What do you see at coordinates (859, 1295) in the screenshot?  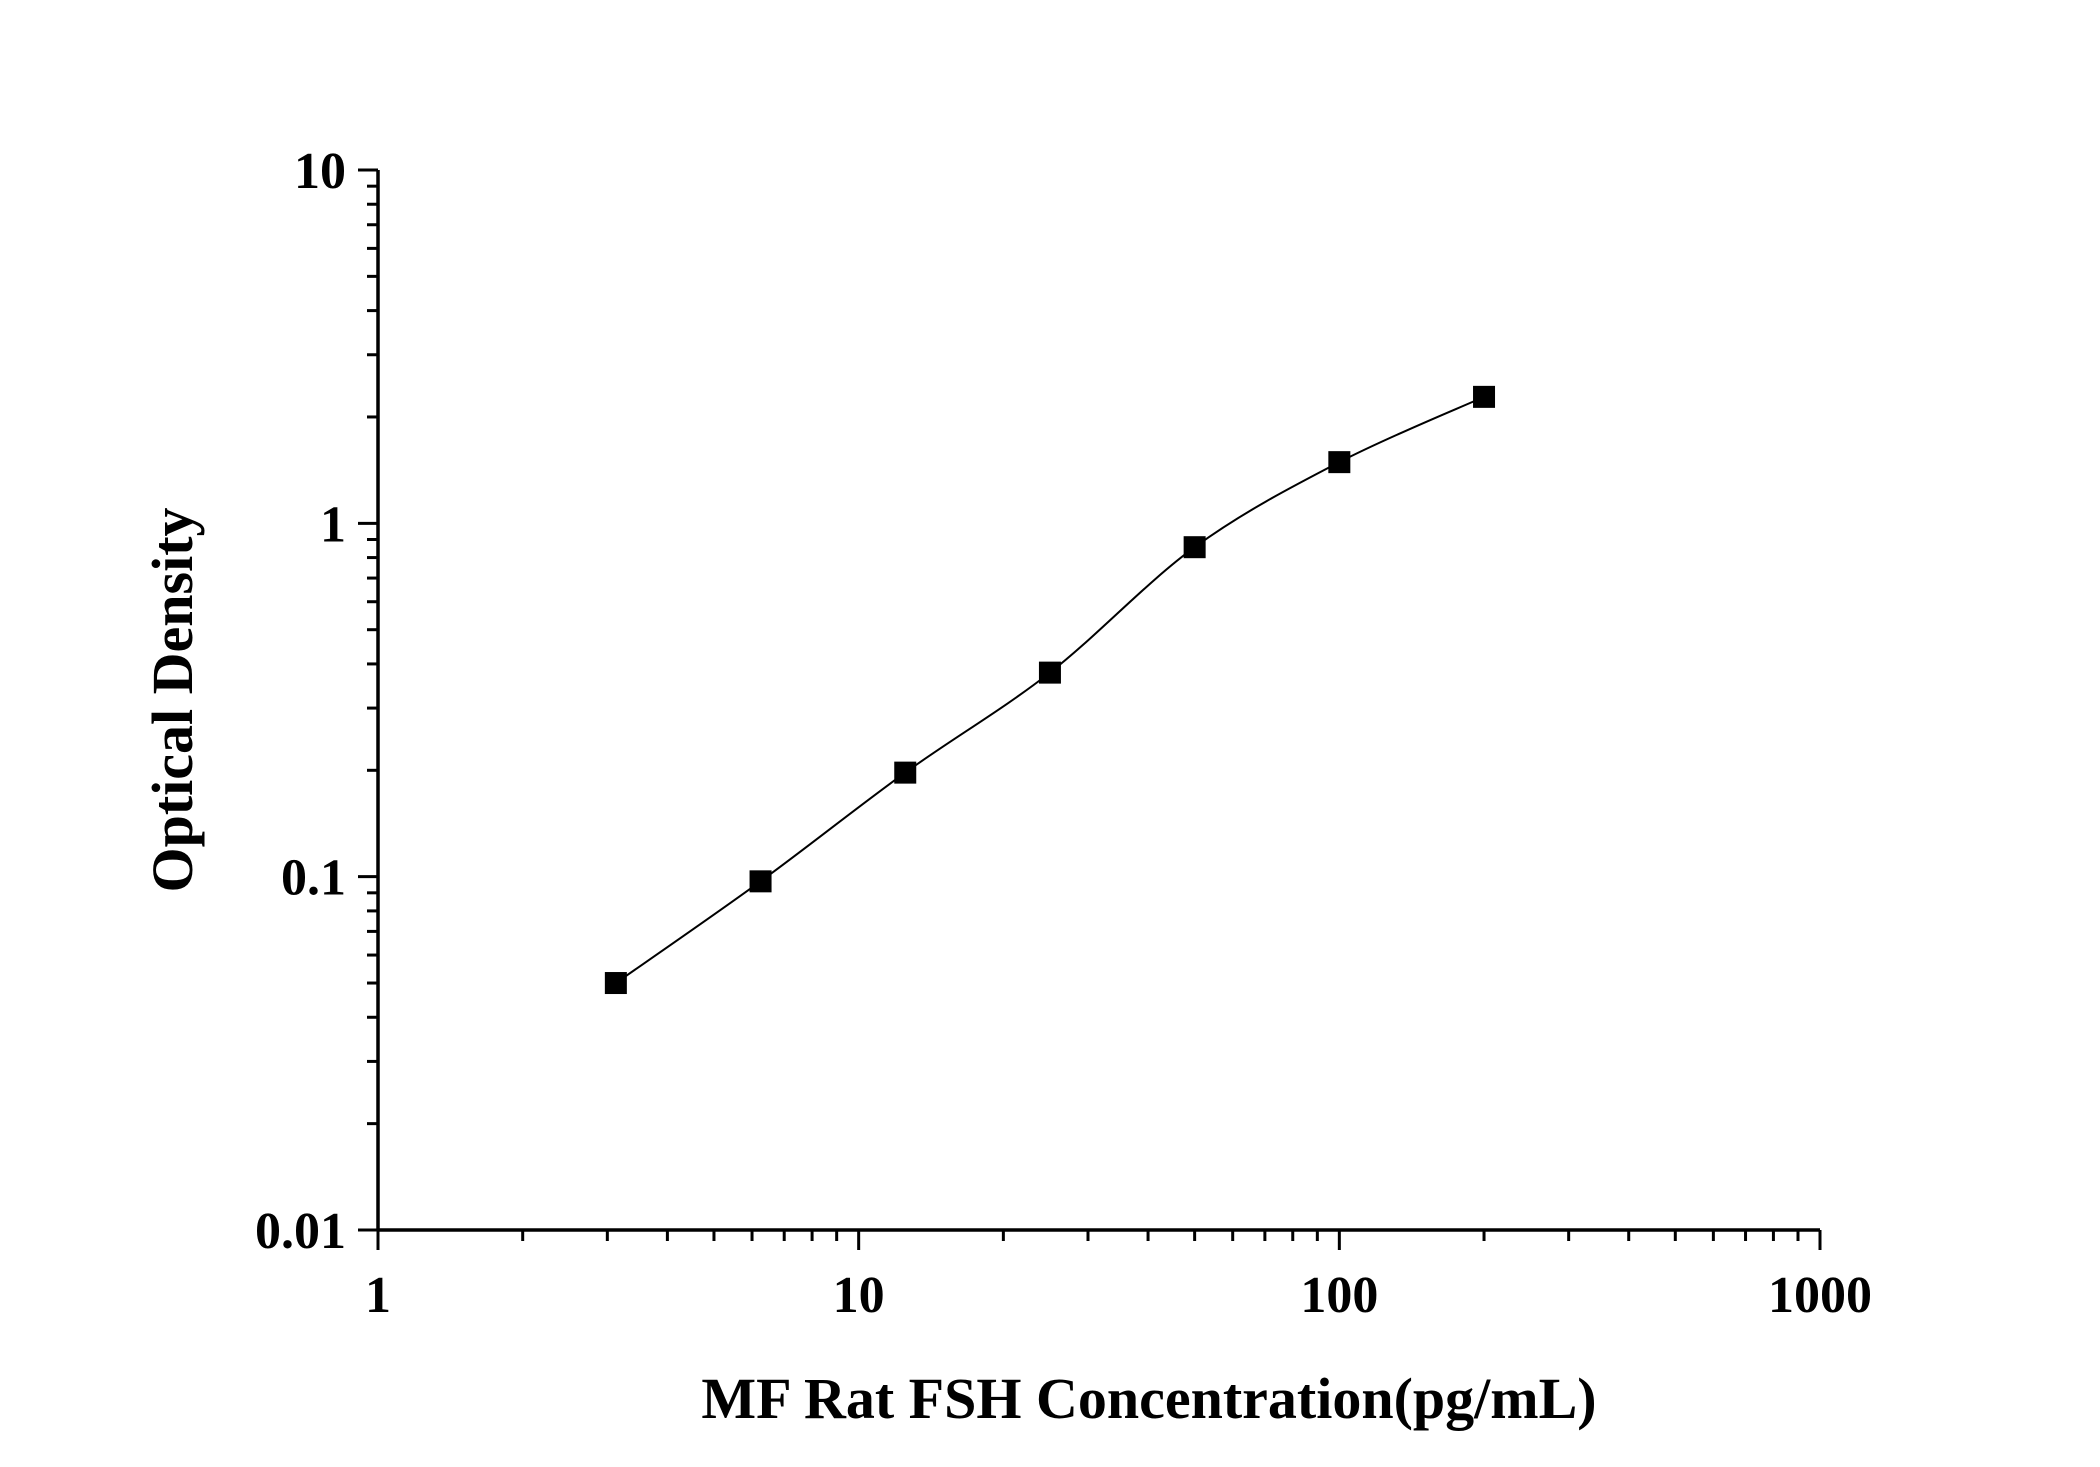 I see `x-tick-label: 10` at bounding box center [859, 1295].